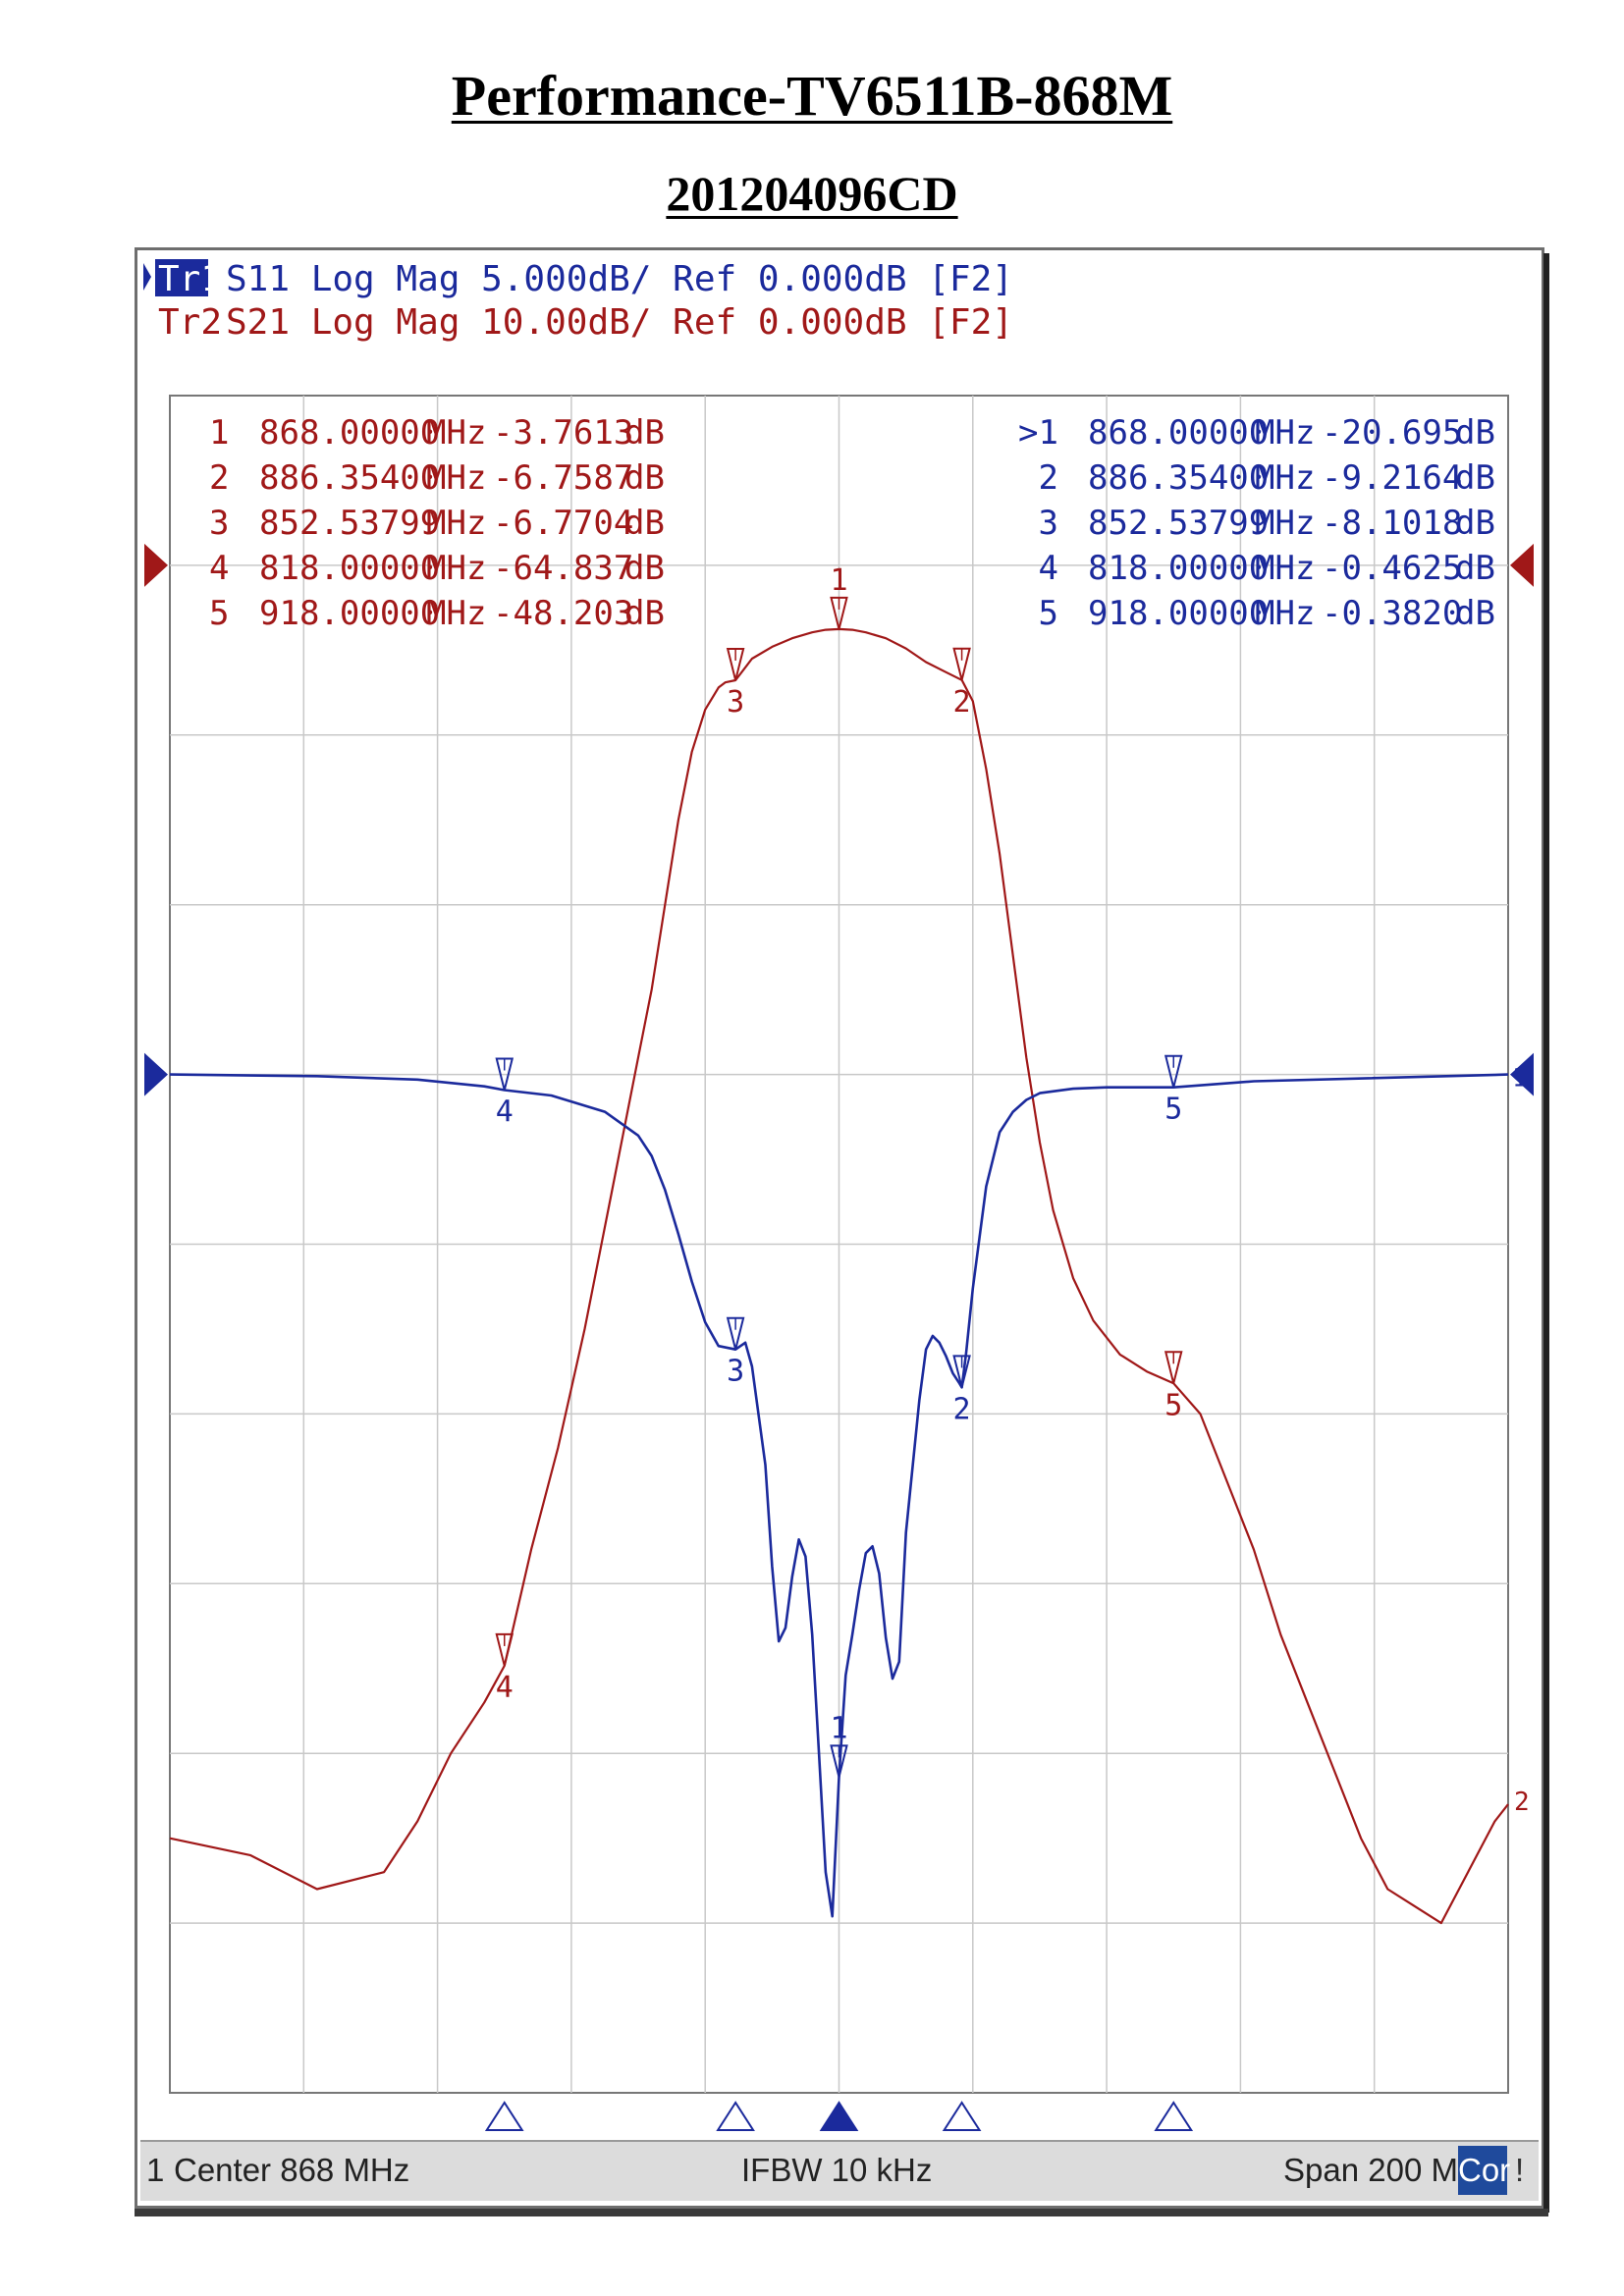  What do you see at coordinates (1392, 613) in the screenshot?
I see `marker-value: -0.3820` at bounding box center [1392, 613].